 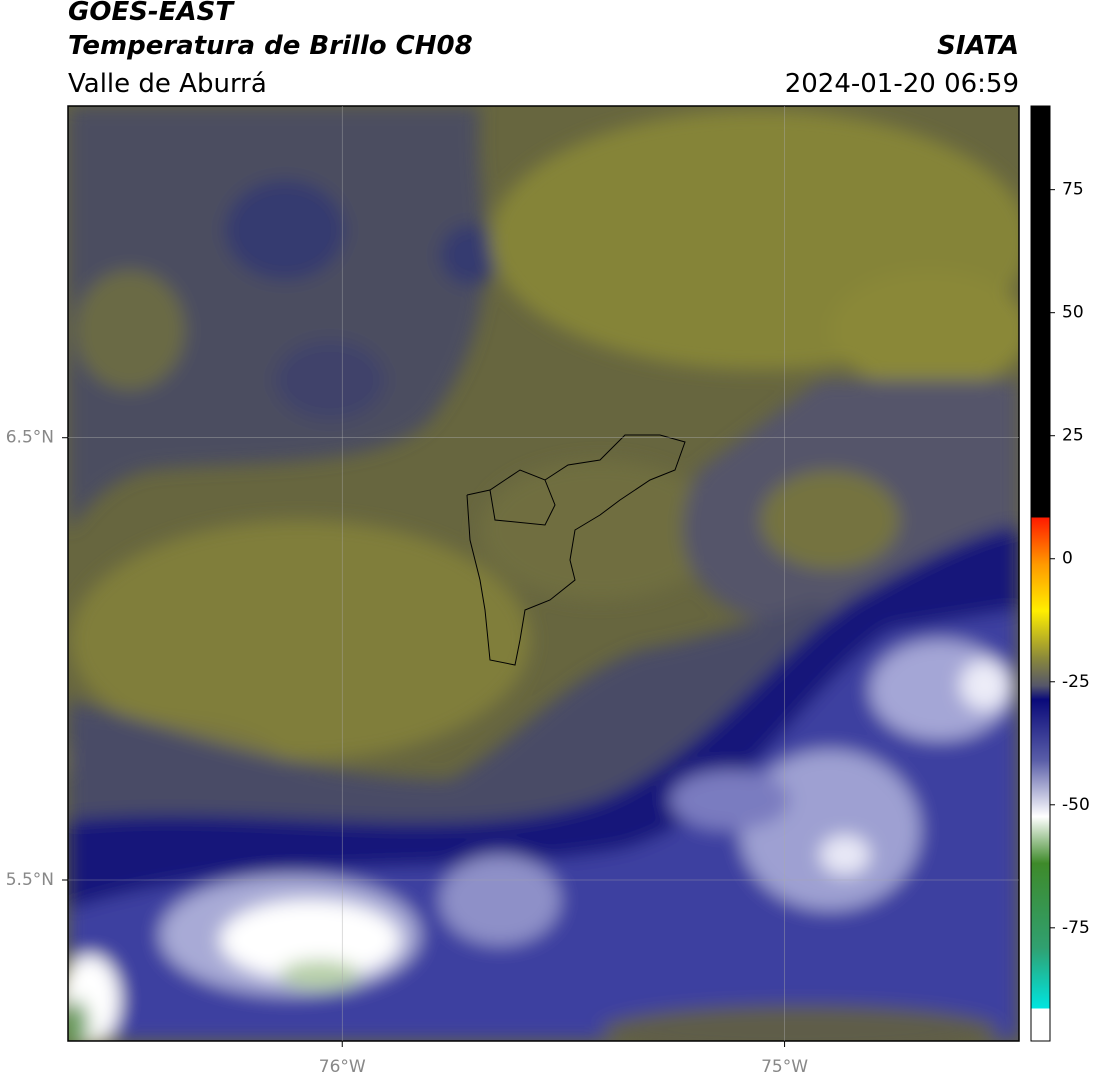 I want to click on colorbar-tick-label: 0, so click(x=1067, y=559).